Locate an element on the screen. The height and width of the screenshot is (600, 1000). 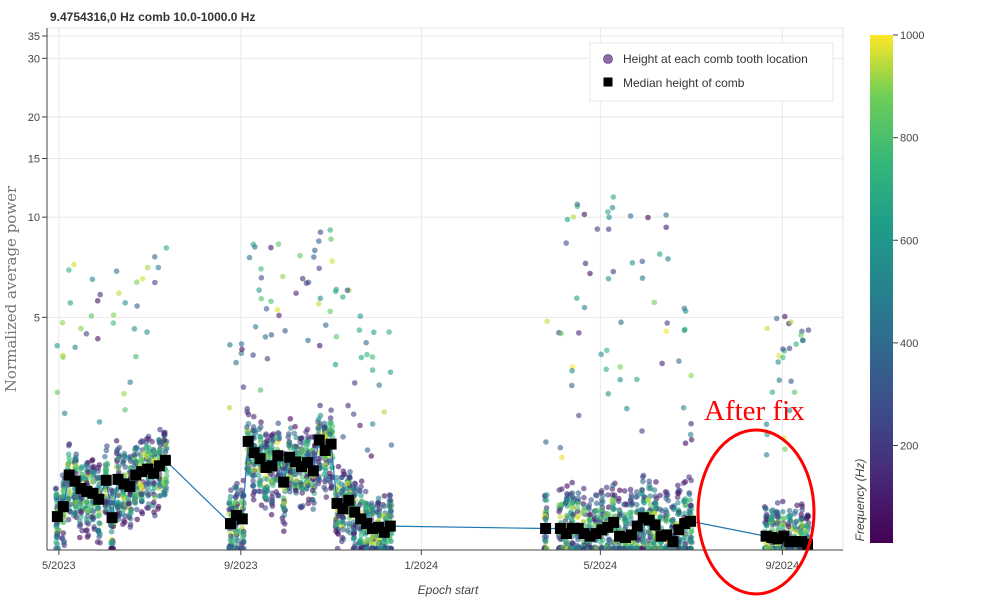
chart-title: 9.4754316,0 Hz comb 10.0-1000.0 Hz is located at coordinates (152, 17).